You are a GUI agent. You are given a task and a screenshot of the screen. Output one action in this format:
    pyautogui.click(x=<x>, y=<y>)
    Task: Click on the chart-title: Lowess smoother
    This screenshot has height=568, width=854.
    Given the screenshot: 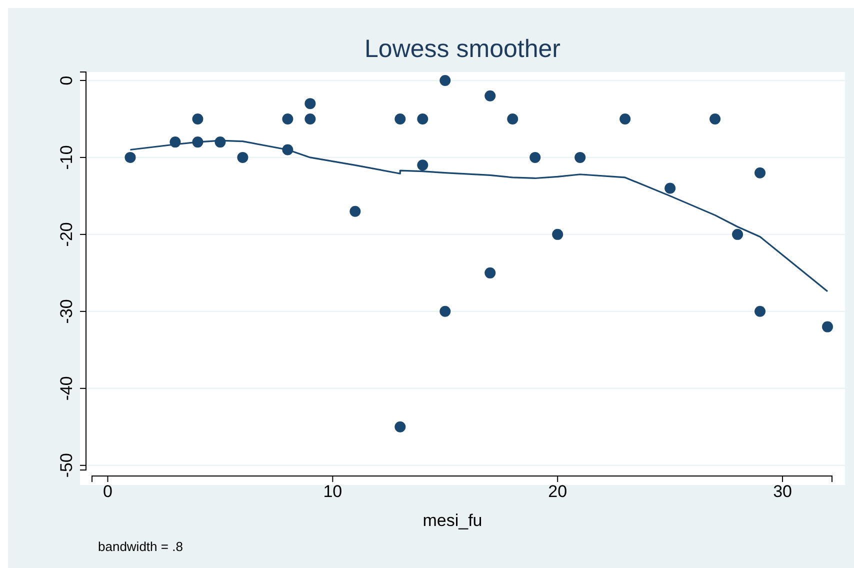 What is the action you would take?
    pyautogui.click(x=462, y=49)
    